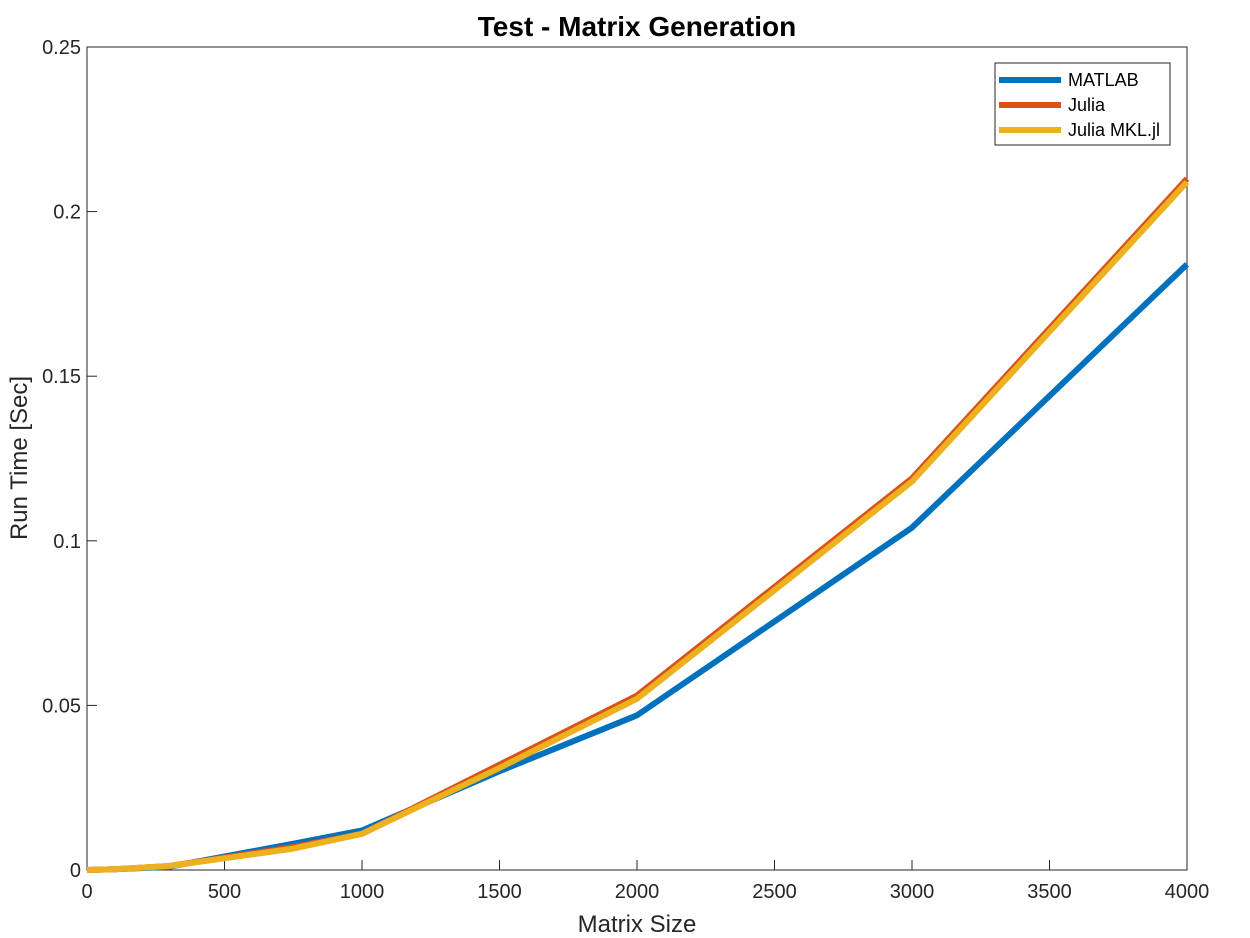 Image resolution: width=1250 pixels, height=938 pixels. I want to click on x-tick-label: 0, so click(86, 892).